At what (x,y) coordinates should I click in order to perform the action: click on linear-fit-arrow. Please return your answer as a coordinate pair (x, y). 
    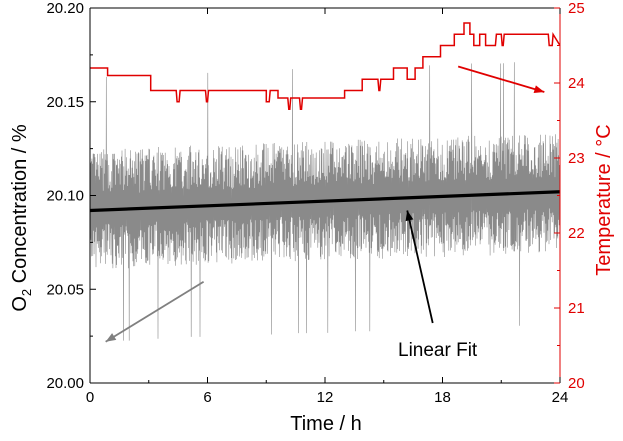
    Looking at the image, I should click on (419, 267).